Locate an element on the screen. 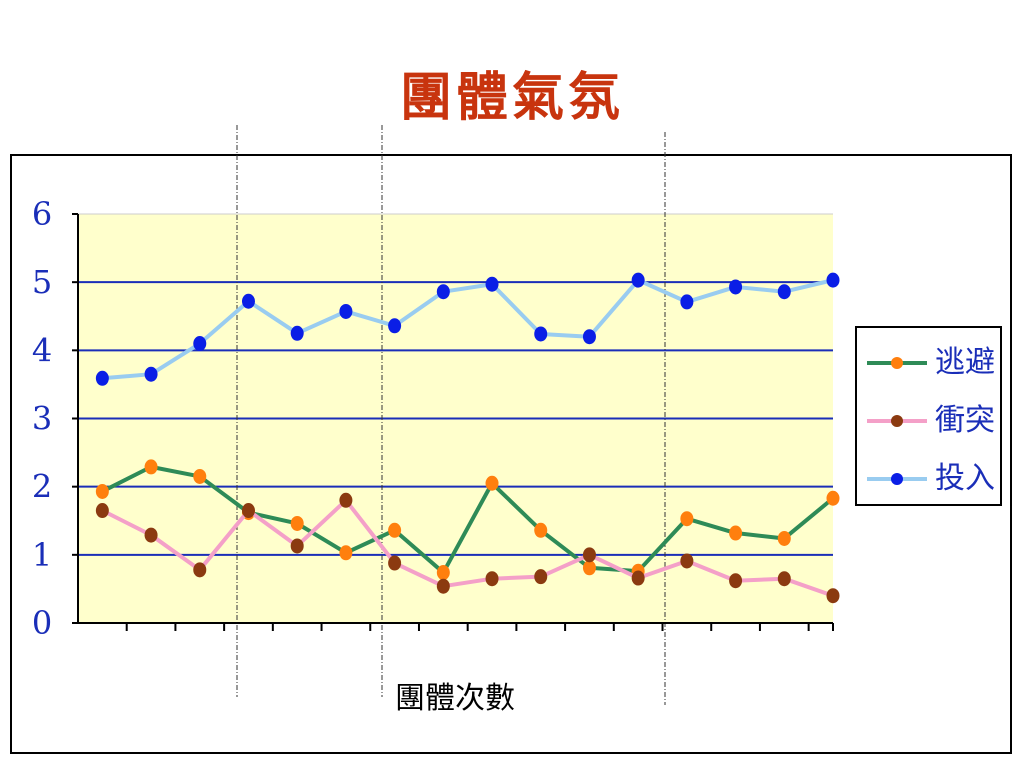 Image resolution: width=1024 pixels, height=768 pixels. legend-label-engagement: 投入 is located at coordinates (965, 478).